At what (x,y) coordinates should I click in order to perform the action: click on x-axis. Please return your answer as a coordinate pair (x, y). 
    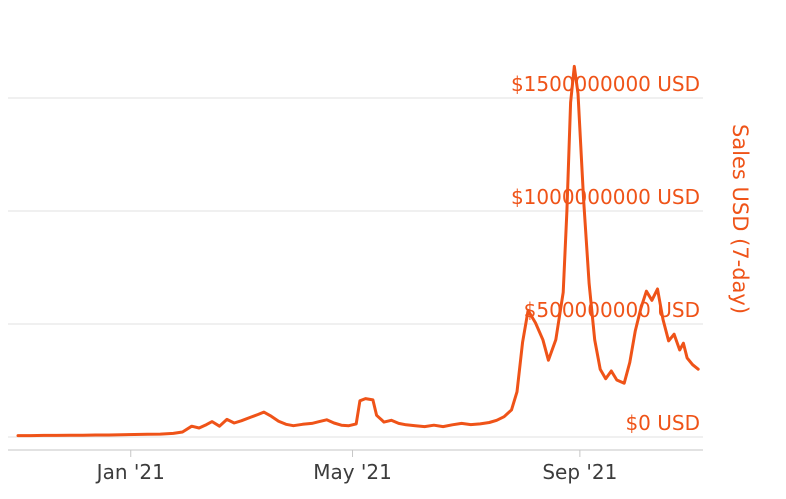
    Looking at the image, I should click on (355, 453).